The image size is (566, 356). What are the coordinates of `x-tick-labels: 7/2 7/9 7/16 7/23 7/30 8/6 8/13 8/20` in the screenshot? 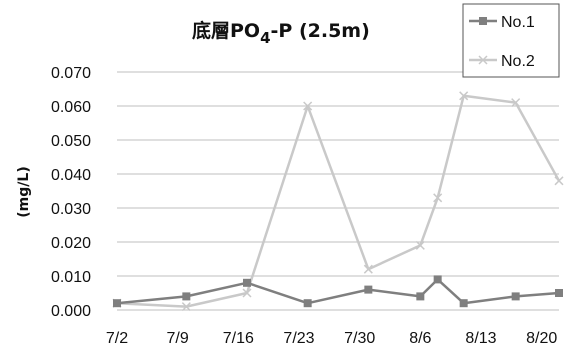 It's located at (331, 338).